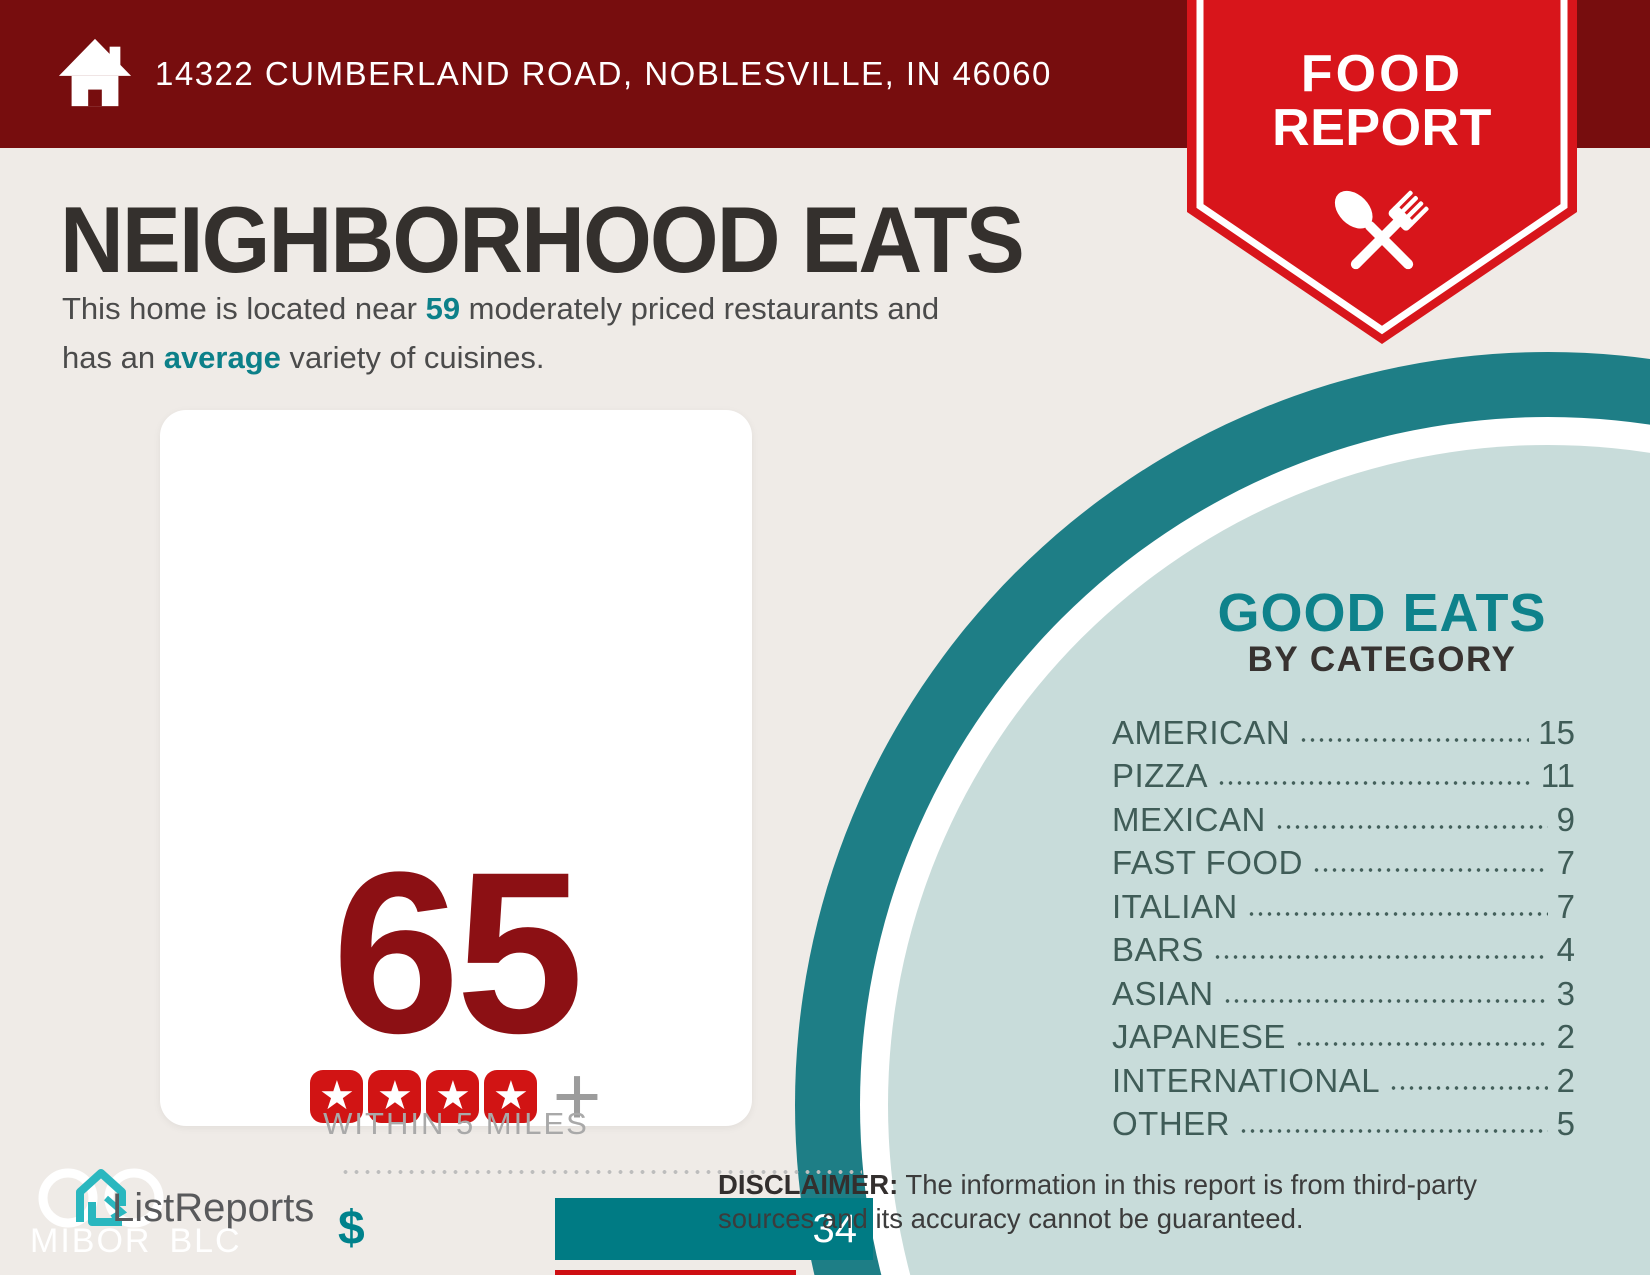 The image size is (1650, 1275). Describe the element at coordinates (1381, 230) in the screenshot. I see `spoon-fork-icon` at that location.